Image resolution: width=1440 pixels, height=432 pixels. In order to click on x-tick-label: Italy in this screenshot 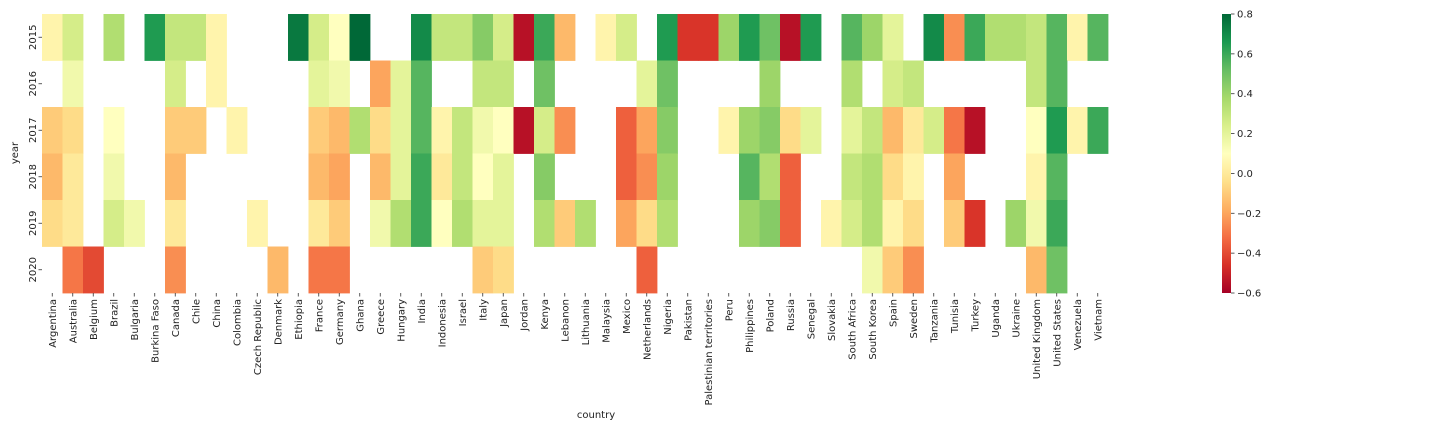, I will do `click(483, 310)`.